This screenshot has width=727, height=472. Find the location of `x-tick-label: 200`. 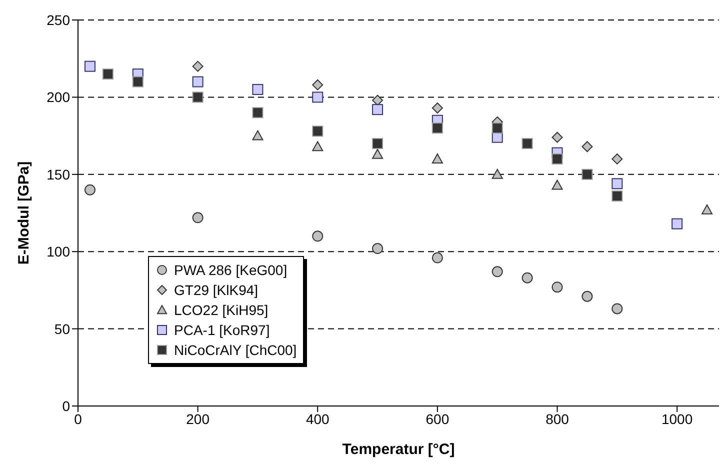

x-tick-label: 200 is located at coordinates (198, 418).